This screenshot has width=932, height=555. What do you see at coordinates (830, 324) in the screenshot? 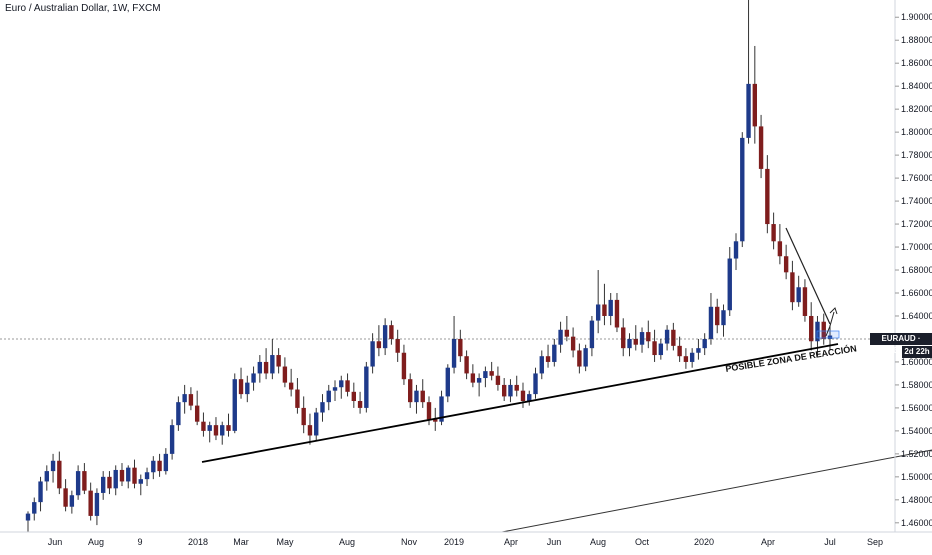
I see `projection-arrow` at bounding box center [830, 324].